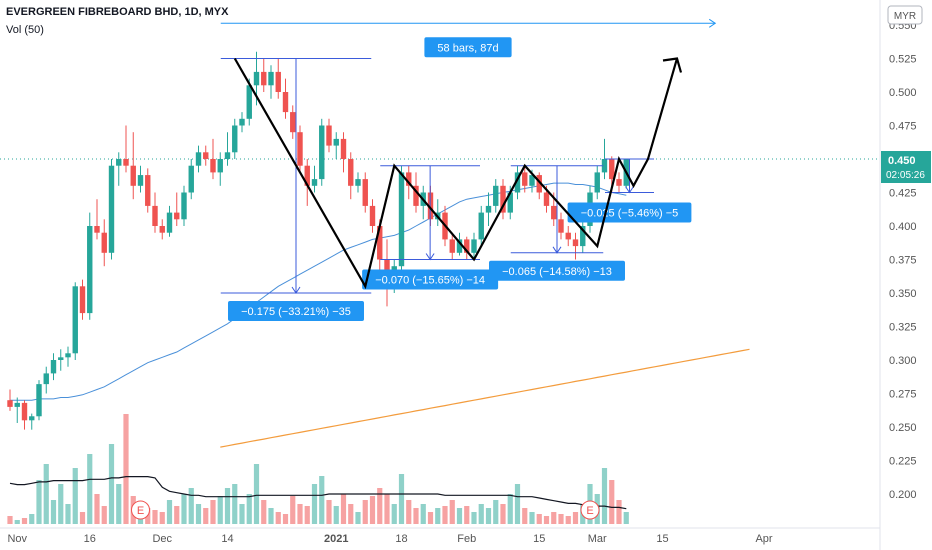 This screenshot has width=932, height=550. I want to click on bar-count-label-bg, so click(468, 47).